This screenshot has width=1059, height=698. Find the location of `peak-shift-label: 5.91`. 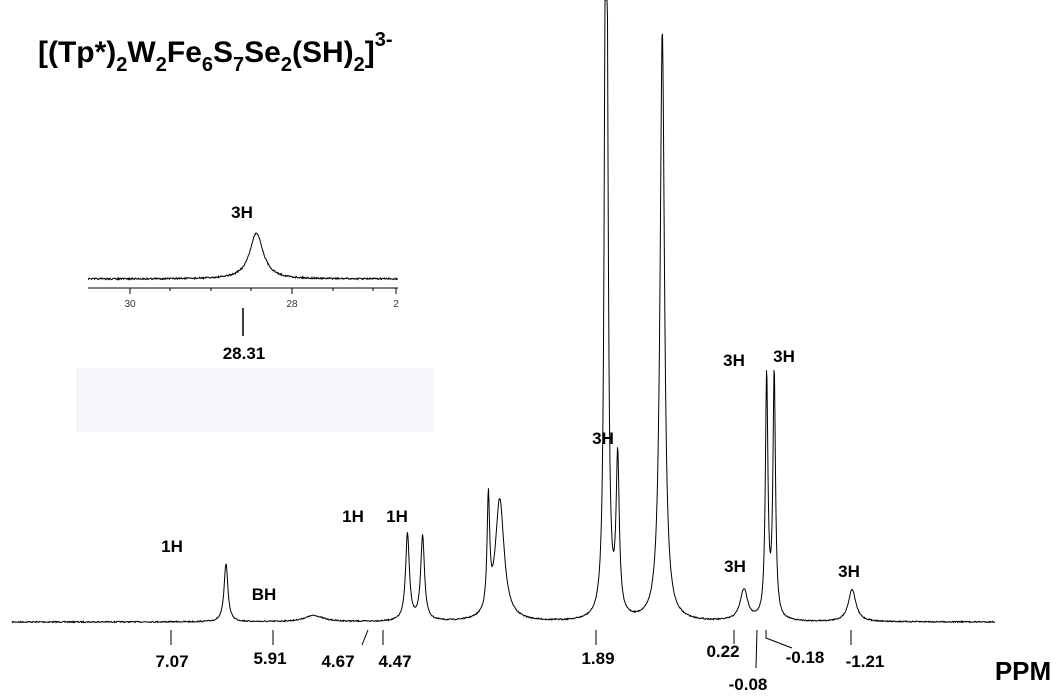

peak-shift-label: 5.91 is located at coordinates (269, 658).